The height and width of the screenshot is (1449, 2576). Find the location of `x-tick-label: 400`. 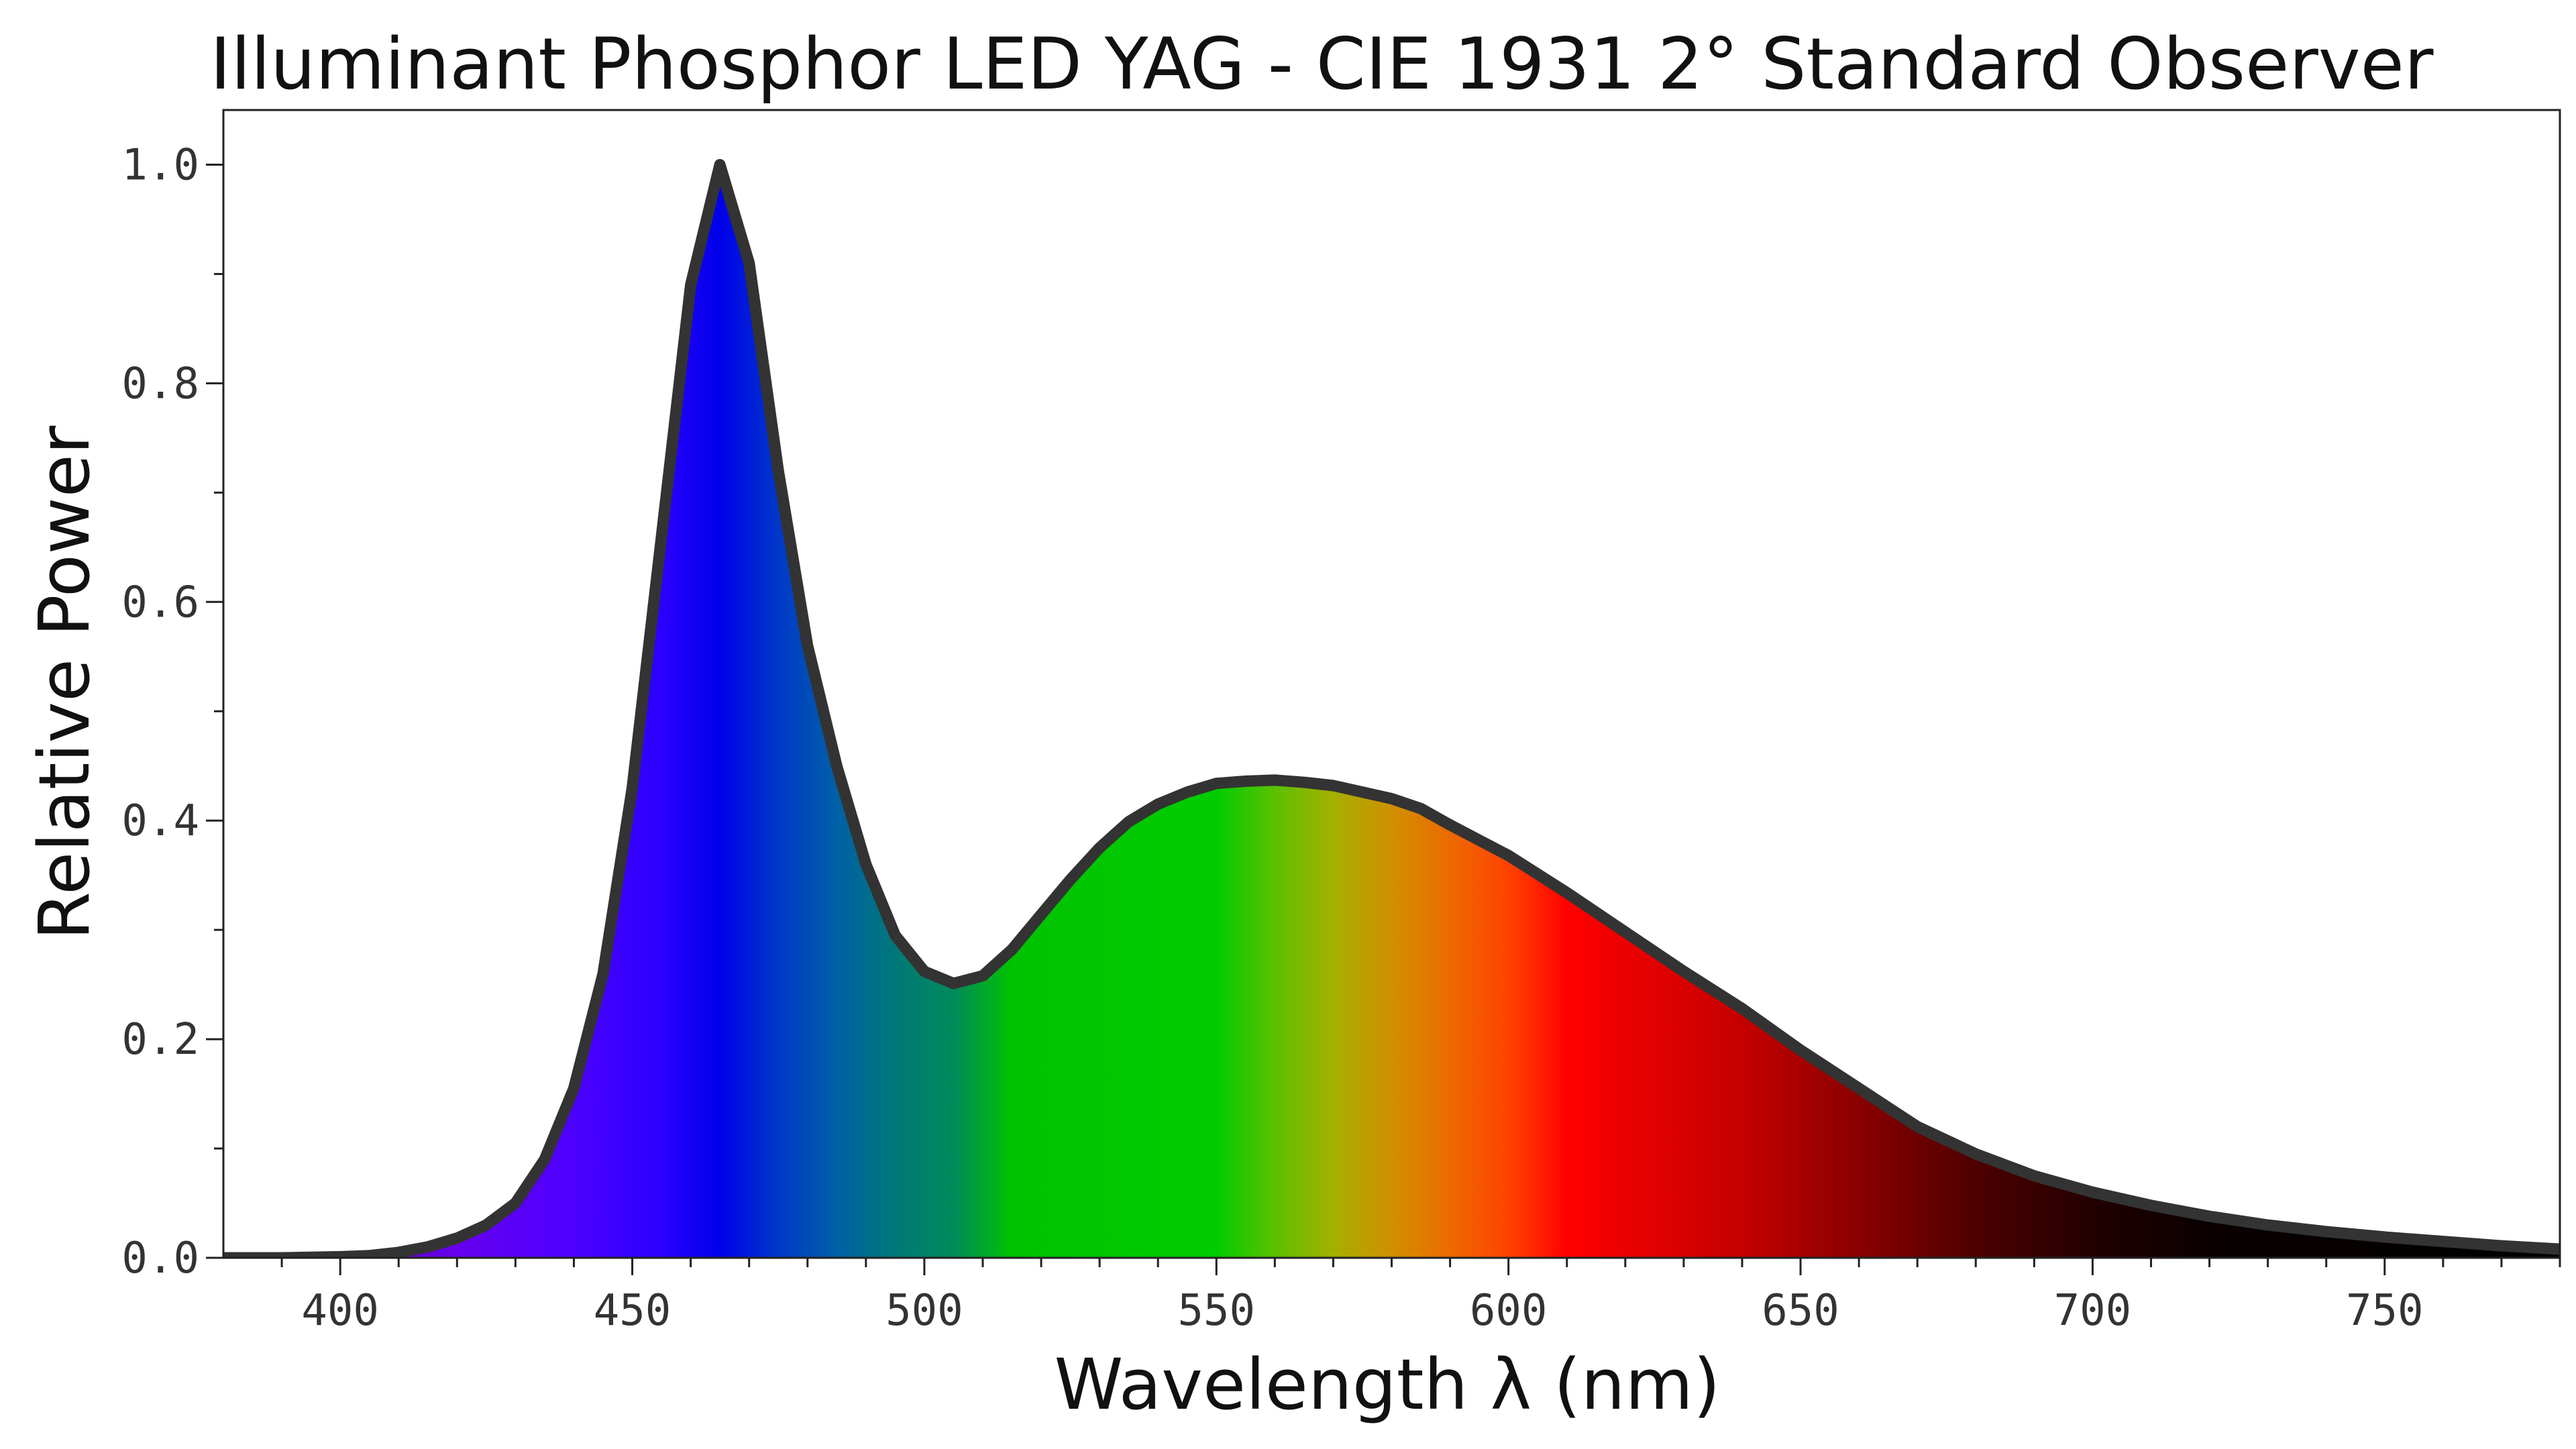

x-tick-label: 400 is located at coordinates (340, 1311).